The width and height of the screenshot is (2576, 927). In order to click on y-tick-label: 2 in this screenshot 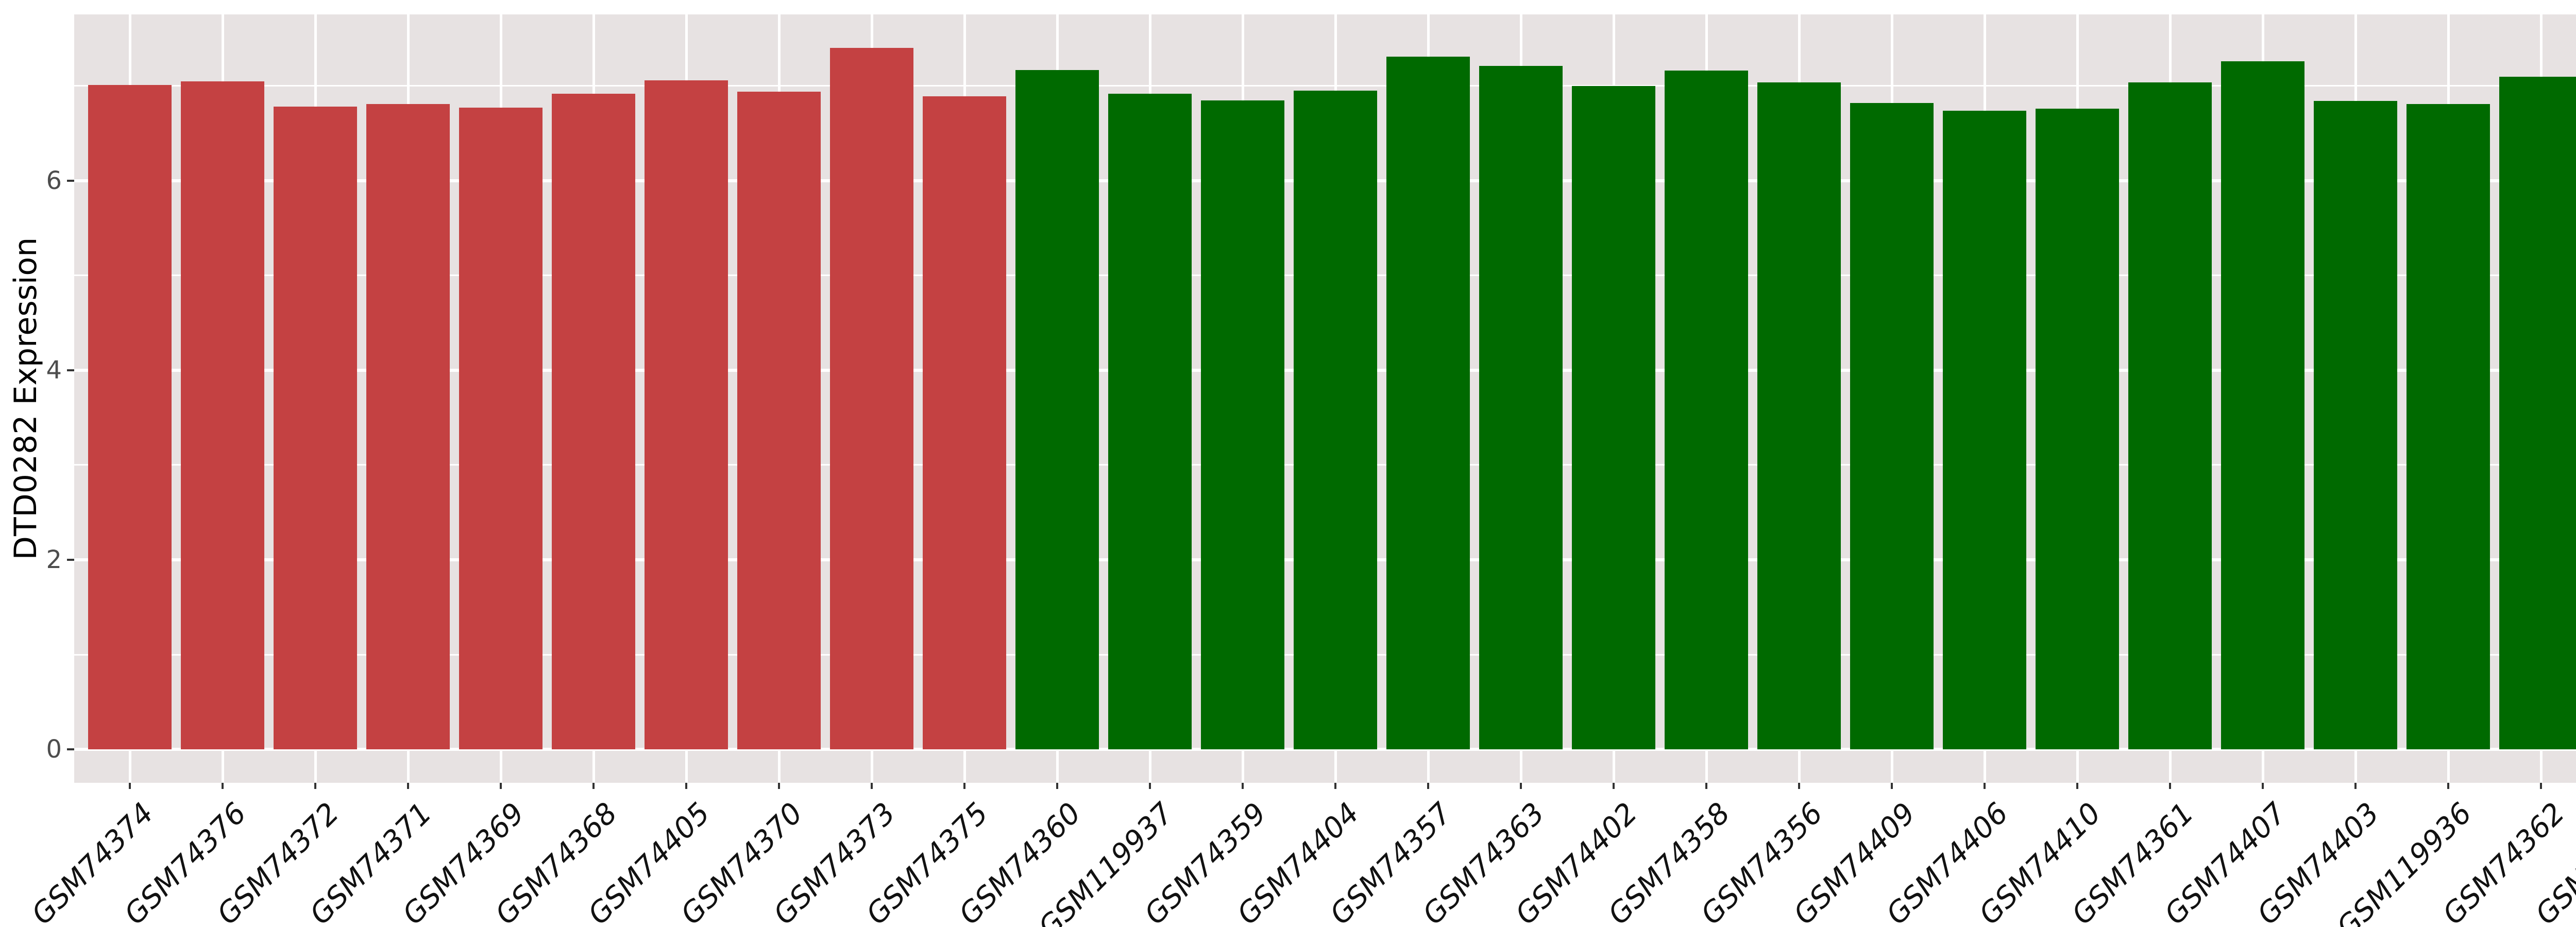, I will do `click(54, 559)`.